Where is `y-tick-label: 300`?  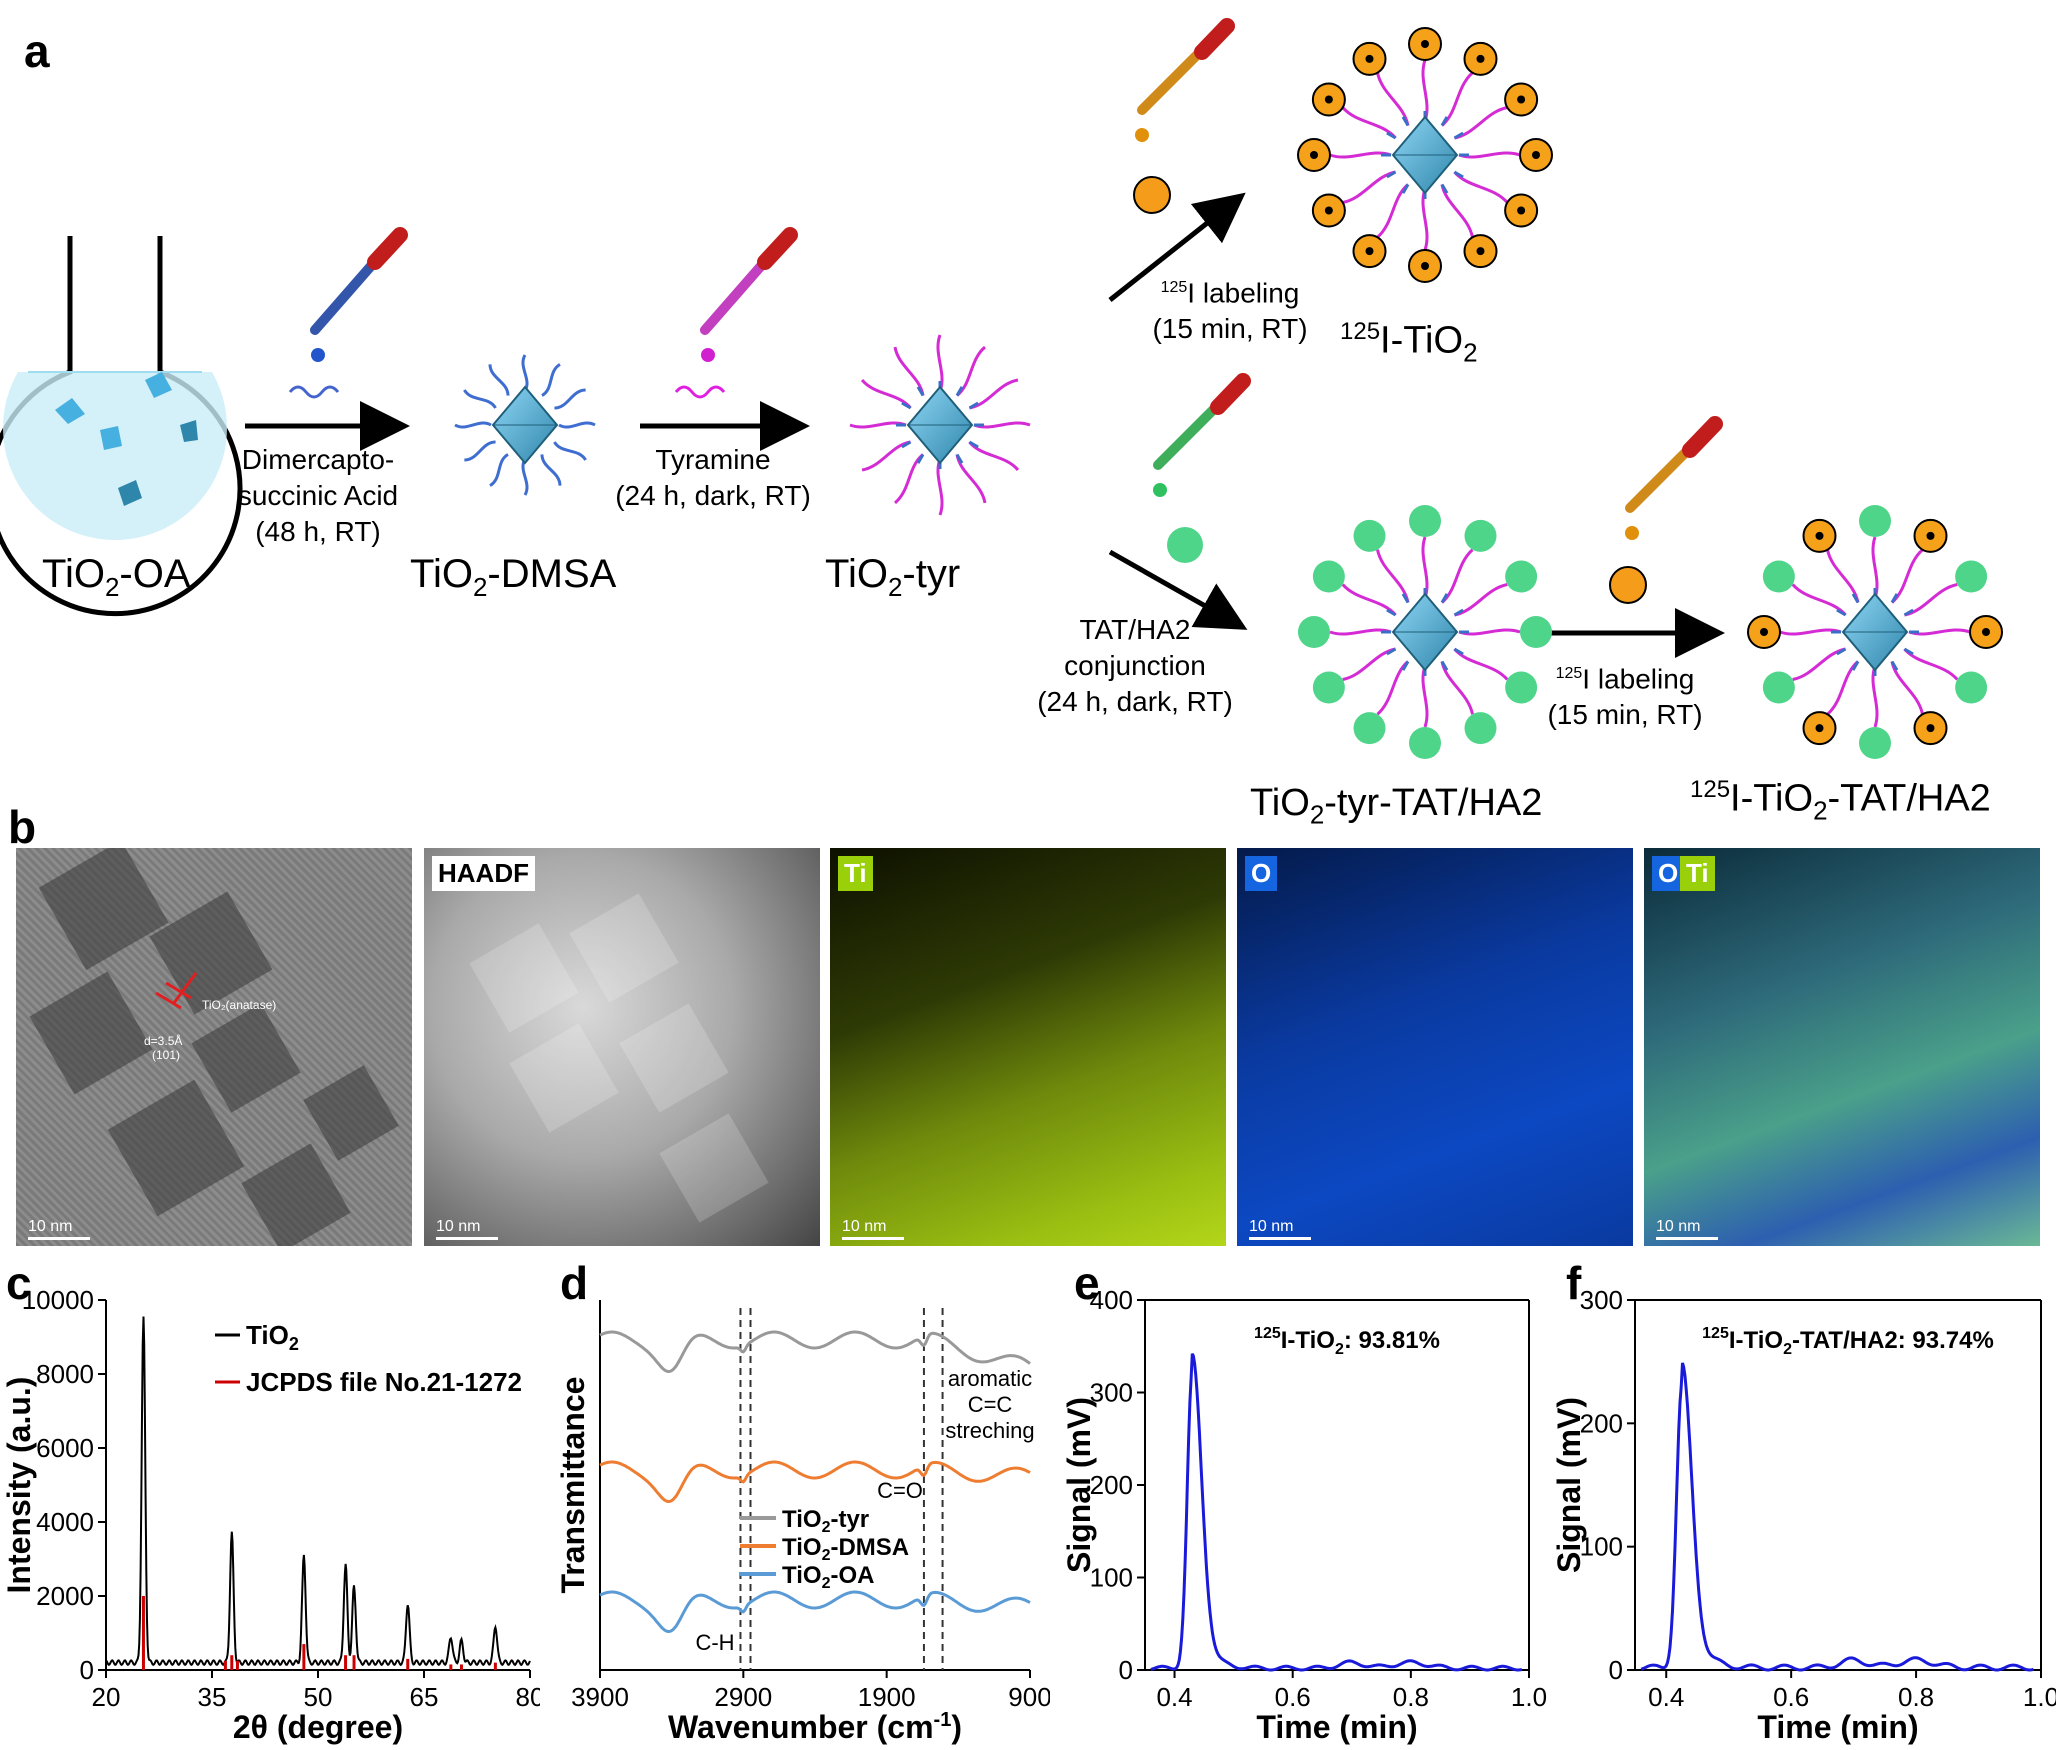 y-tick-label: 300 is located at coordinates (1601, 1300).